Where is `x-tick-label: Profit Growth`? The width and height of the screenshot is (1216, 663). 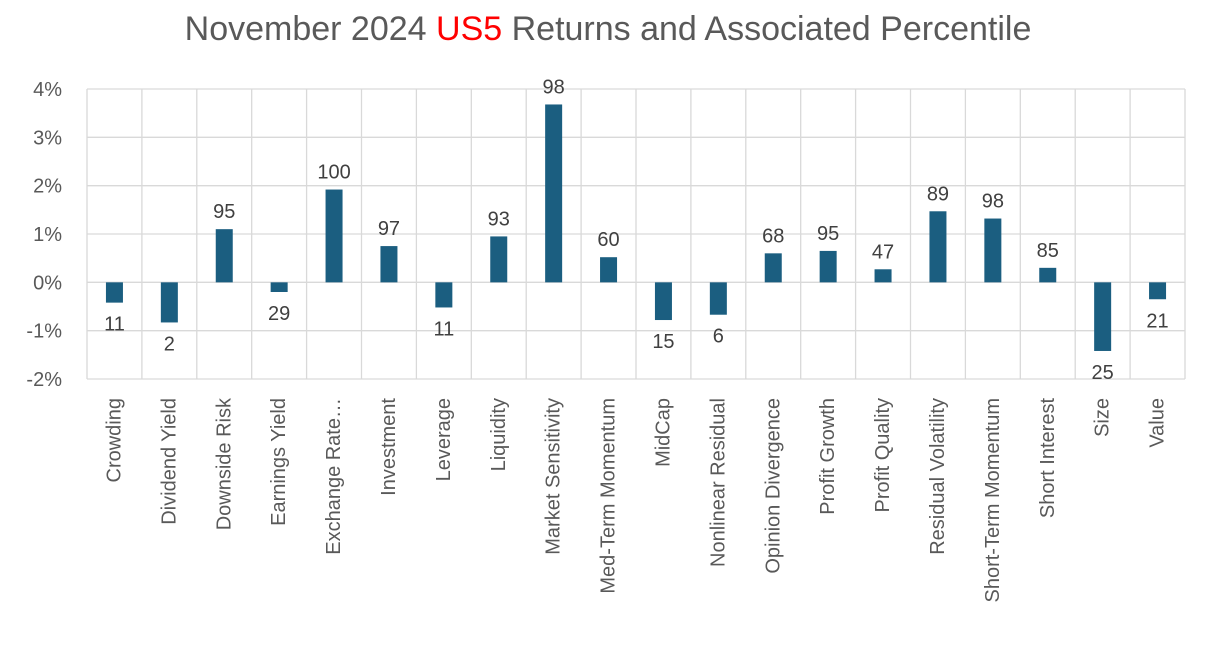 x-tick-label: Profit Growth is located at coordinates (828, 456).